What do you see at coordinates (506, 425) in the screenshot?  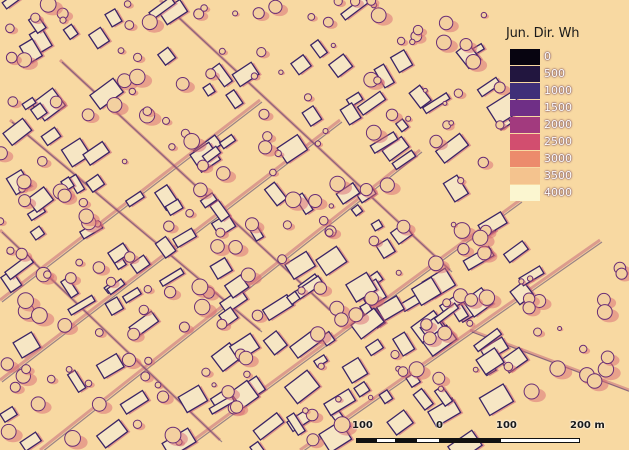 I see `scale-label-mid: 100` at bounding box center [506, 425].